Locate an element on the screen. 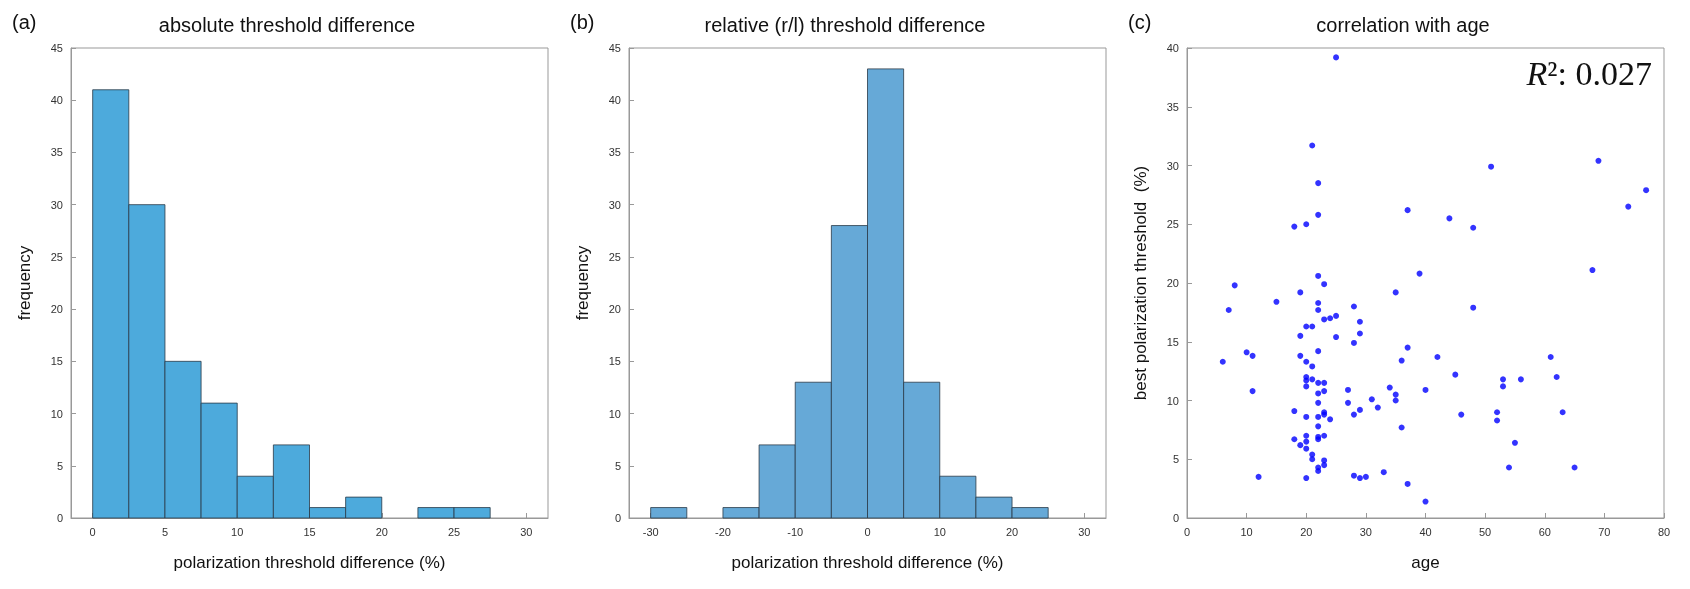 The width and height of the screenshot is (1690, 589). chart-title: relative (r/l) threshold difference is located at coordinates (845, 25).